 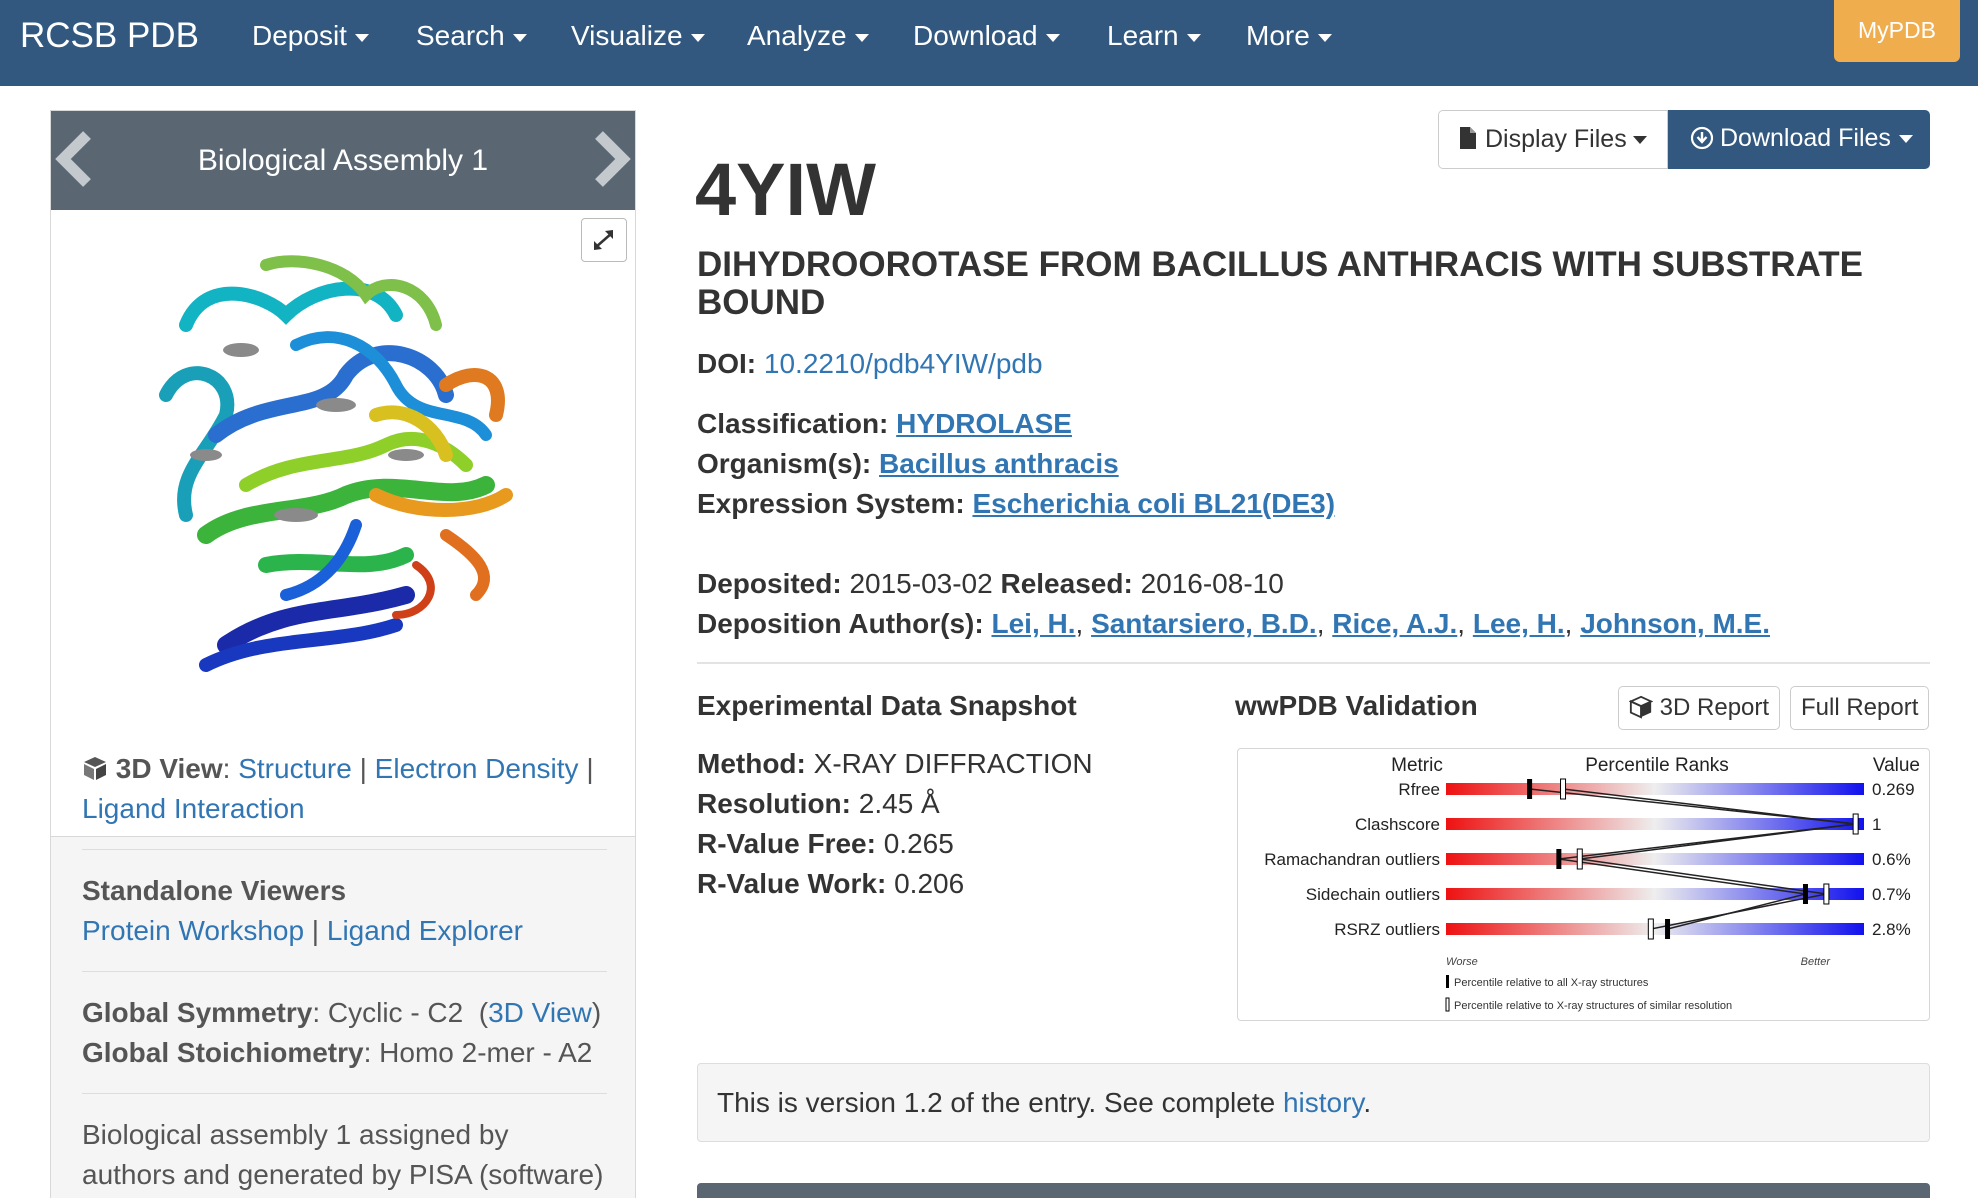 What do you see at coordinates (1702, 138) in the screenshot?
I see `download-circle-icon` at bounding box center [1702, 138].